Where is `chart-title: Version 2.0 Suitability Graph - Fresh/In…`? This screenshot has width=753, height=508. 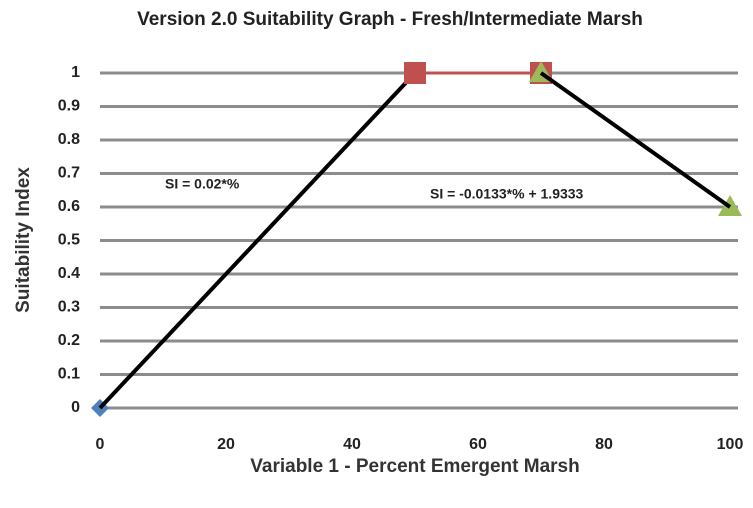 chart-title: Version 2.0 Suitability Graph - Fresh/In… is located at coordinates (390, 19).